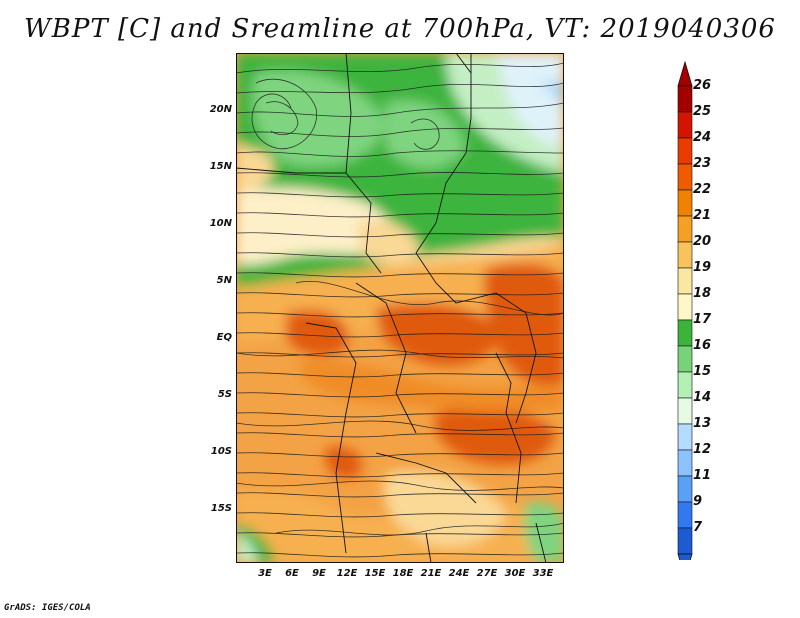  What do you see at coordinates (247, 548) in the screenshot?
I see `wbpt-pale-green-southwest` at bounding box center [247, 548].